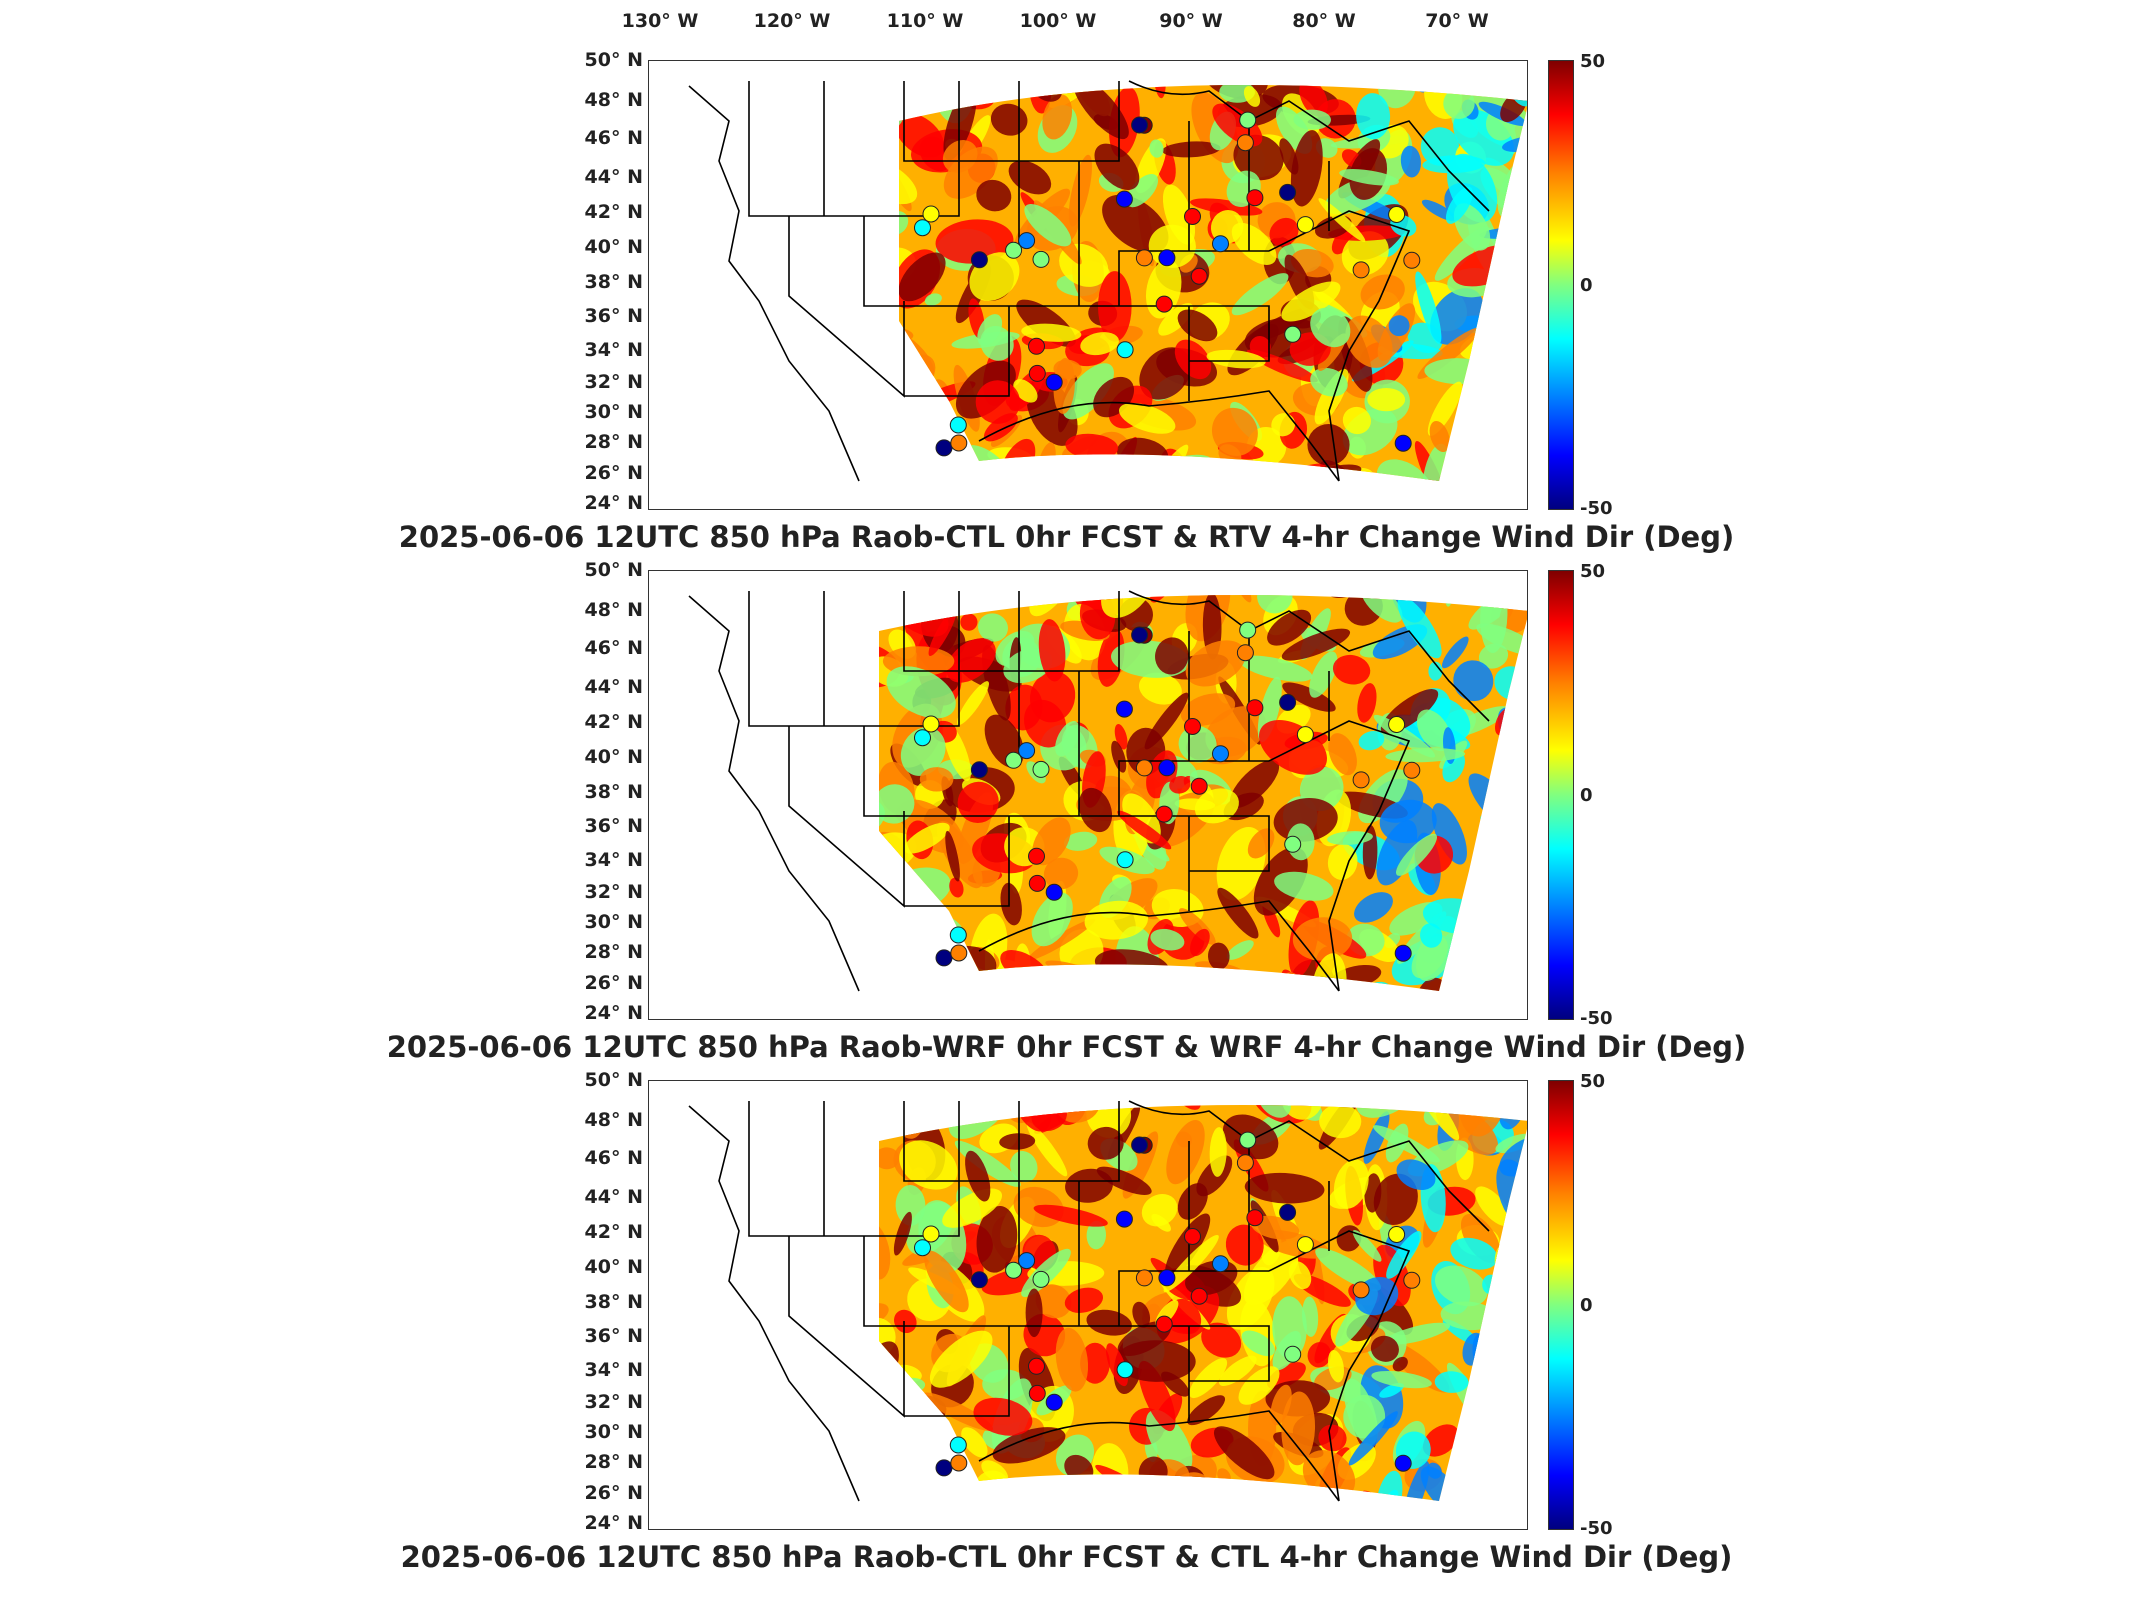 The width and height of the screenshot is (2133, 1600). What do you see at coordinates (1324, 21) in the screenshot?
I see `lon-label: 80° W` at bounding box center [1324, 21].